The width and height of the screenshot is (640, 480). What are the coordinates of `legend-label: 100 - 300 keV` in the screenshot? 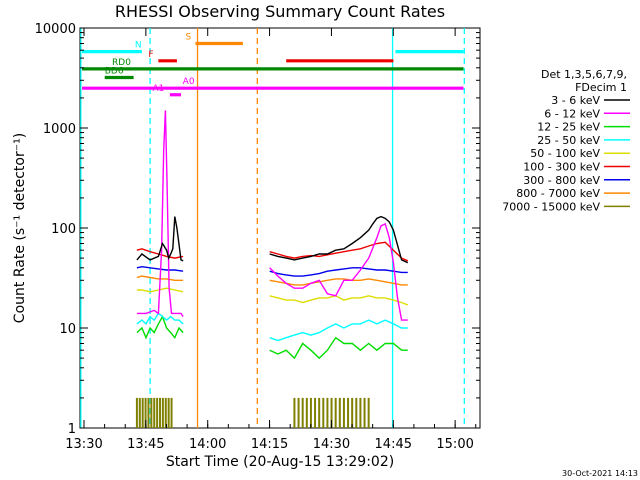 It's located at (561, 167).